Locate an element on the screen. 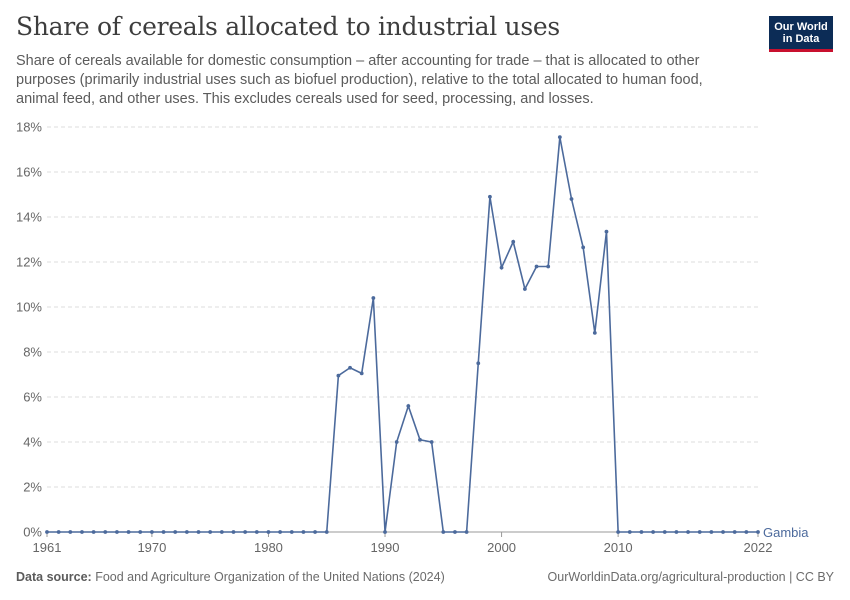 Image resolution: width=850 pixels, height=600 pixels. series-label-gambia: Gambia is located at coordinates (786, 532).